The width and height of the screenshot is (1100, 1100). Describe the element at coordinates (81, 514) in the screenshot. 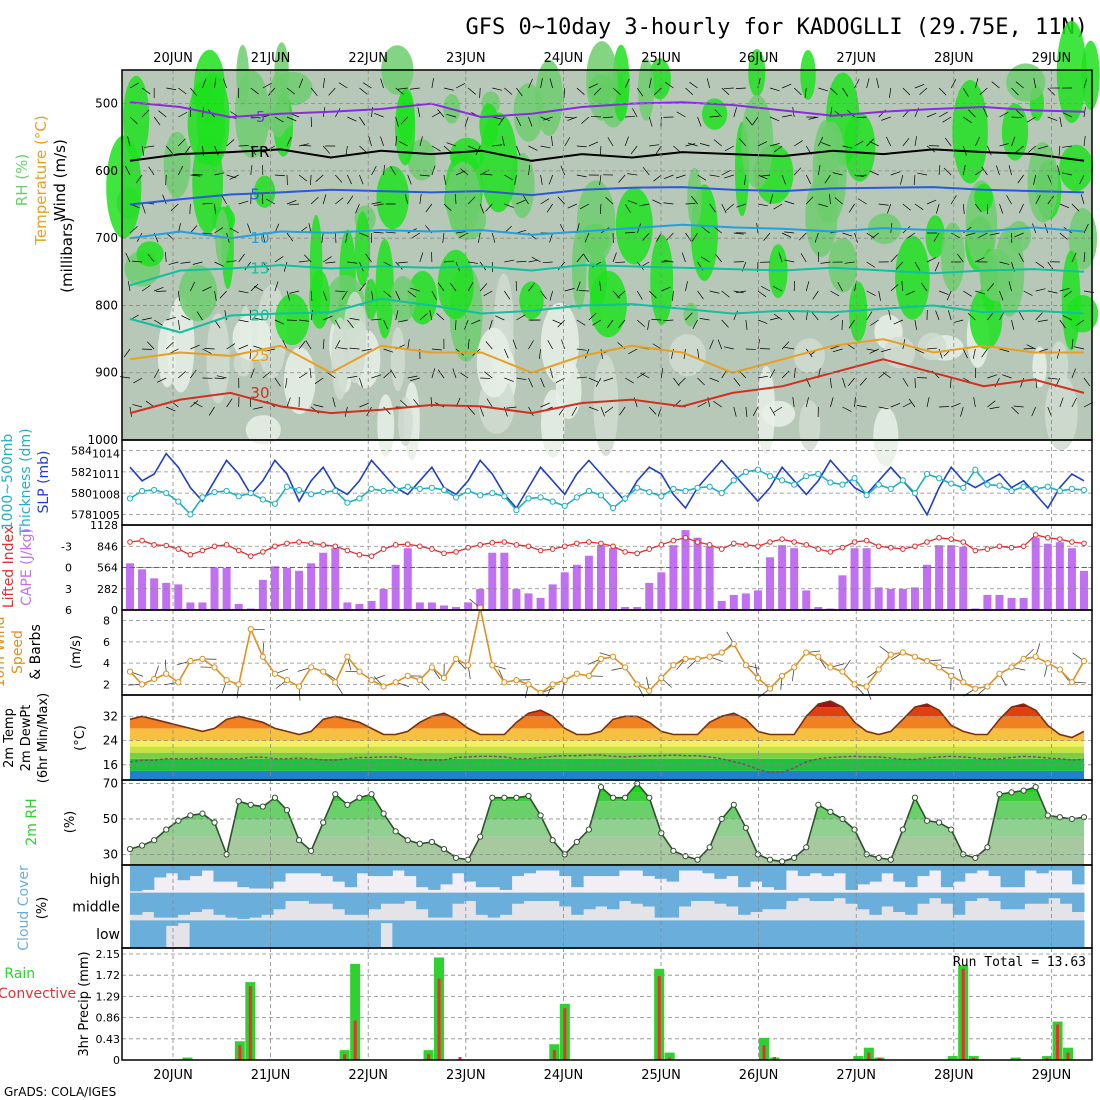

I see `y-tick-label: 578` at that location.